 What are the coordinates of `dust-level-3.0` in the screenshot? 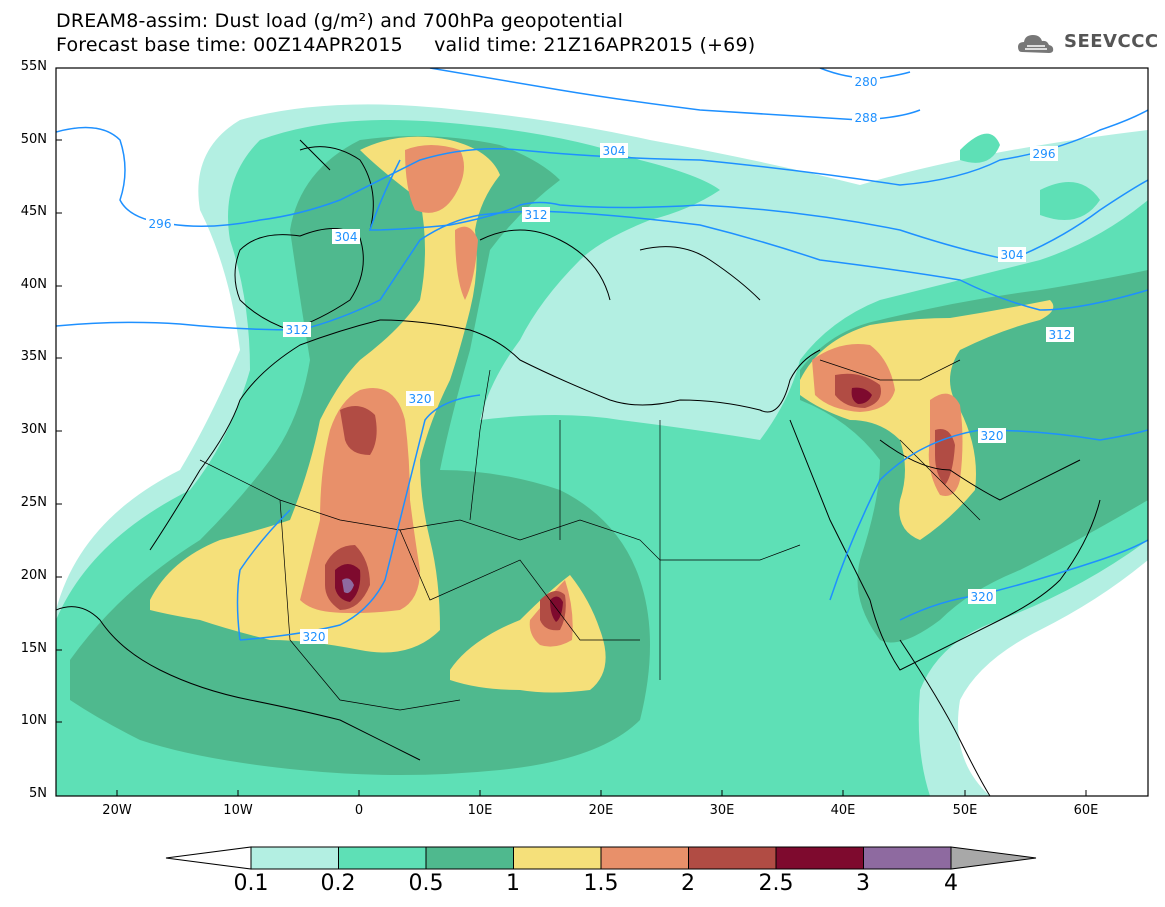 It's located at (348, 586).